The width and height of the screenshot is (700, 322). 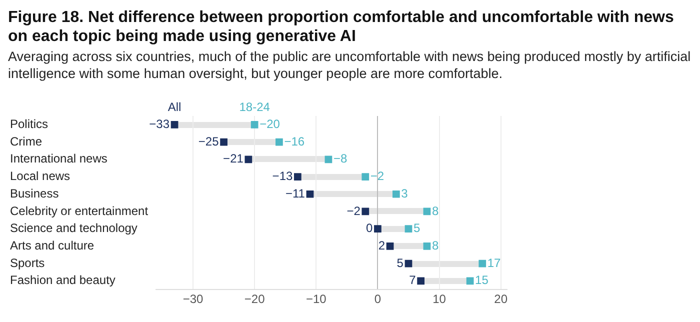 I want to click on chart-title: Figure 18. Net difference between proportion comfortable and uncomfortable with news on each topic being made using generative AI, so click(x=341, y=27).